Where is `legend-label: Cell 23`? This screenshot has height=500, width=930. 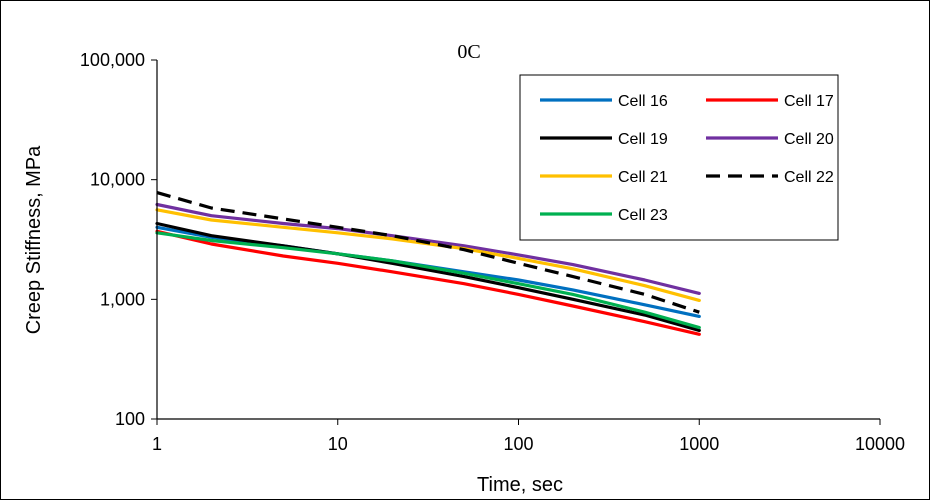
legend-label: Cell 23 is located at coordinates (643, 215).